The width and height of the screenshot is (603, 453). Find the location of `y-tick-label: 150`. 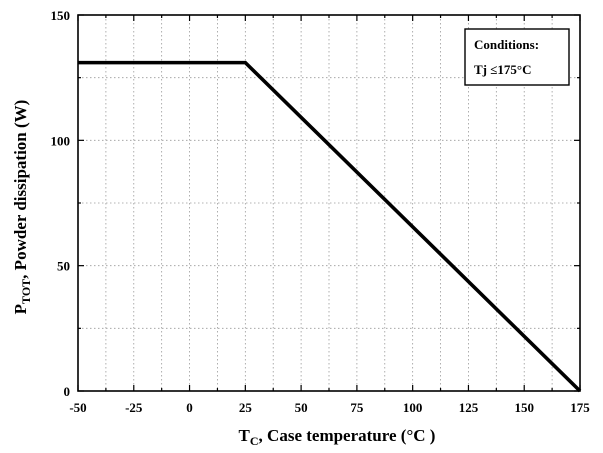

y-tick-label: 150 is located at coordinates (61, 15).